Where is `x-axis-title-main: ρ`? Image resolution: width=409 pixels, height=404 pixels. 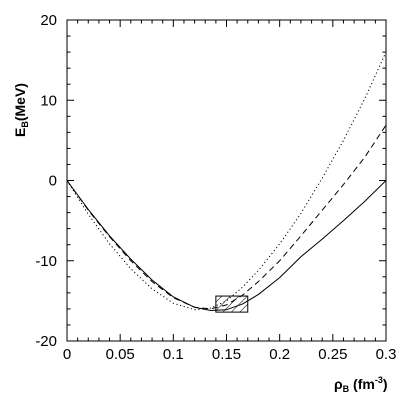 x-axis-title-main: ρ is located at coordinates (338, 384).